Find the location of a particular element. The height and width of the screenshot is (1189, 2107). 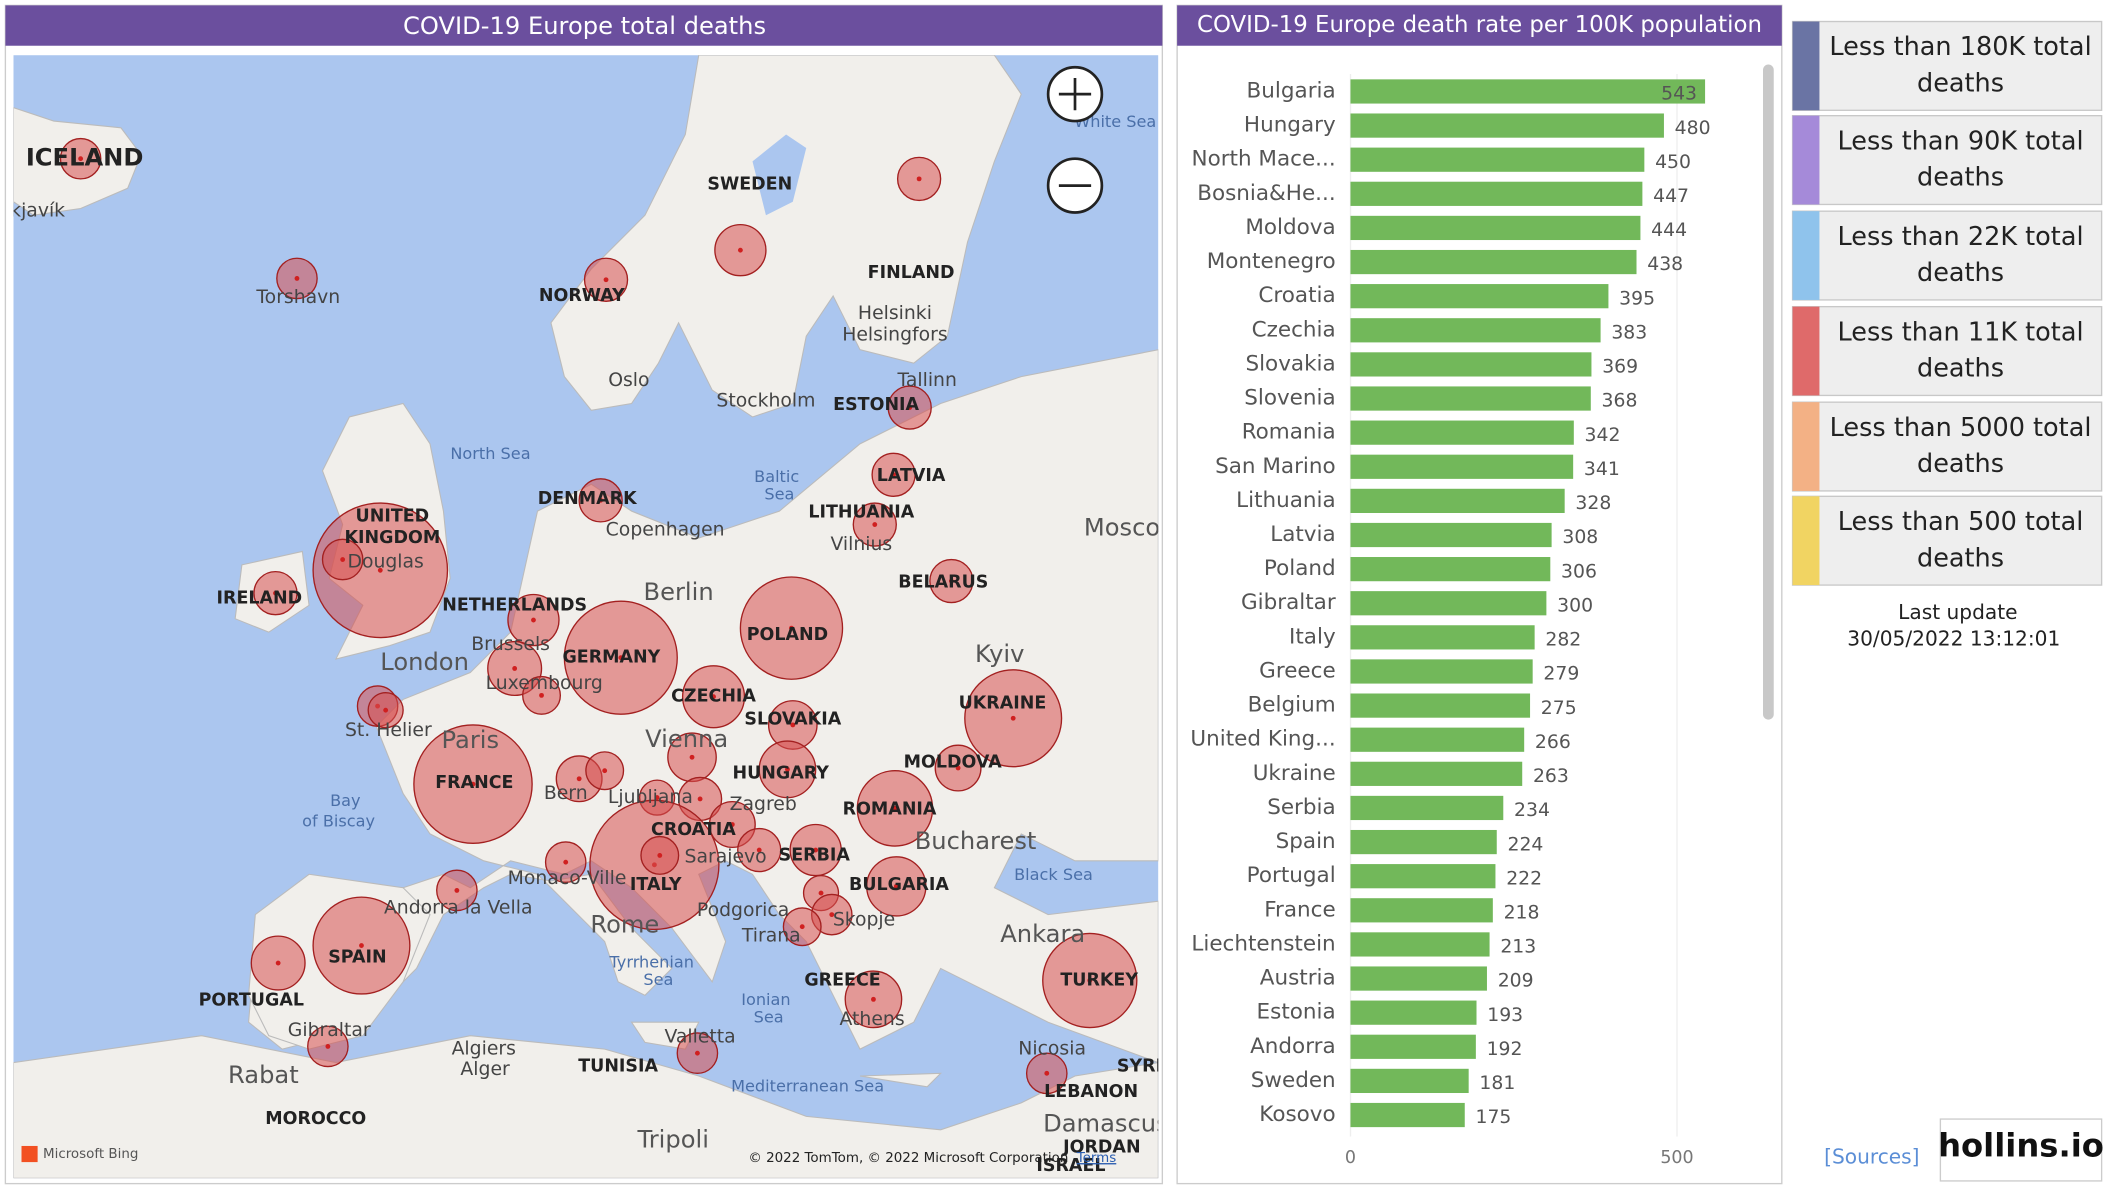

value-label: 383 is located at coordinates (1629, 332).